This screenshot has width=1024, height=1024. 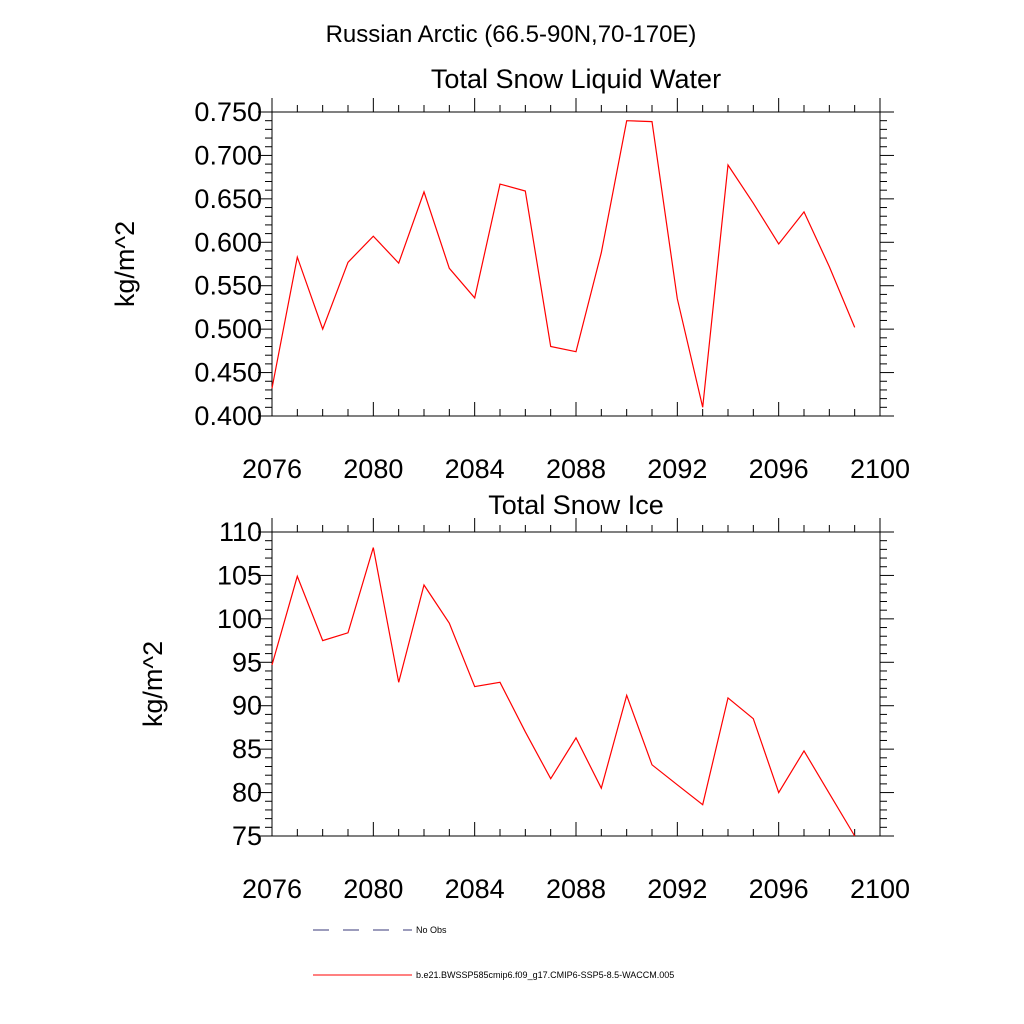 I want to click on y-tick-label: 75, so click(x=247, y=836).